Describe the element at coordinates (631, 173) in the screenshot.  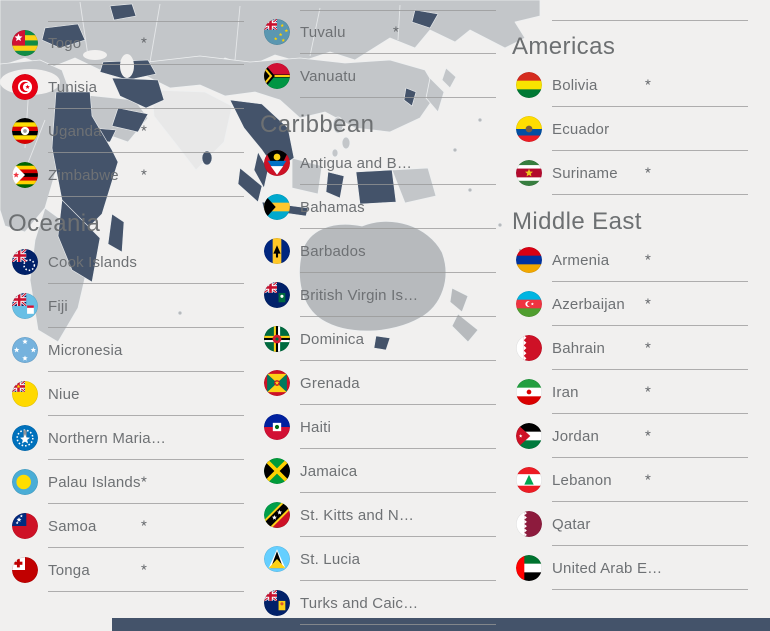
I see `country-row-suriname: Suriname *` at that location.